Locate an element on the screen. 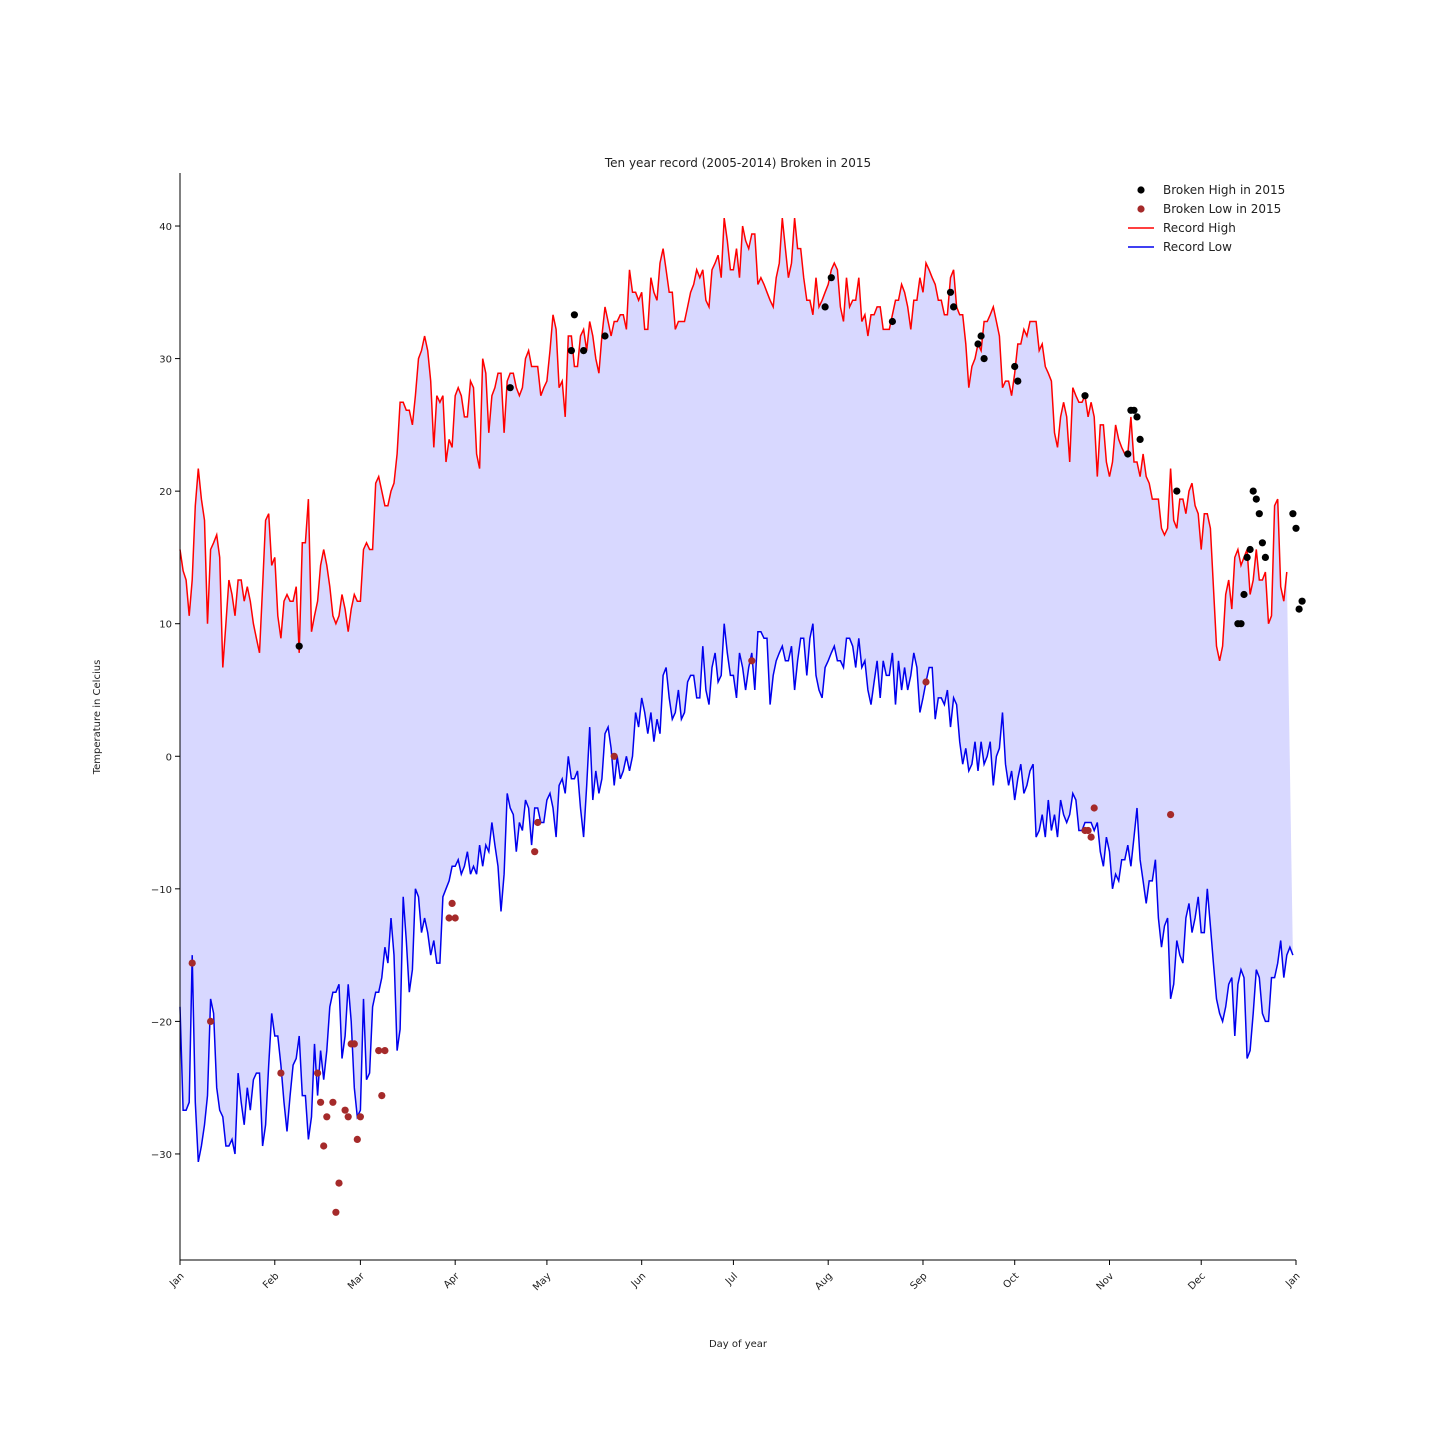 Image resolution: width=1440 pixels, height=1440 pixels. x-tick-label: Dec is located at coordinates (1196, 1281).